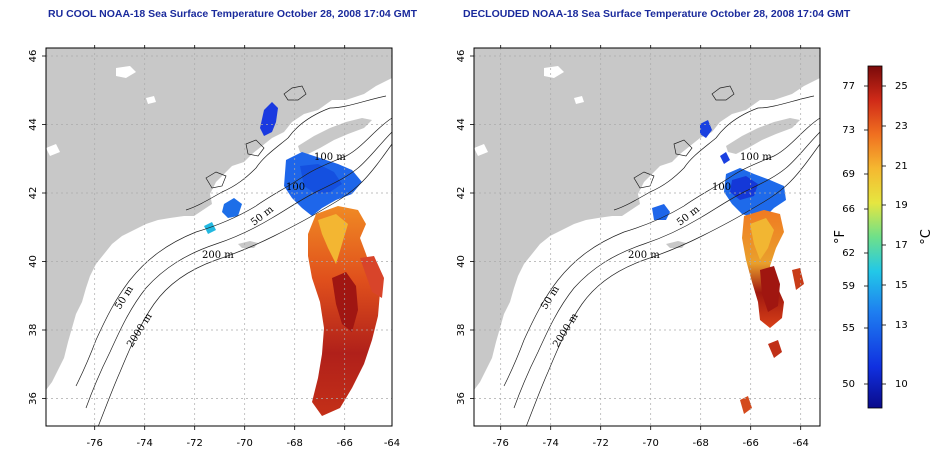 Image resolution: width=950 pixels, height=475 pixels. I want to click on colorbar-f-tick: 59, so click(848, 286).